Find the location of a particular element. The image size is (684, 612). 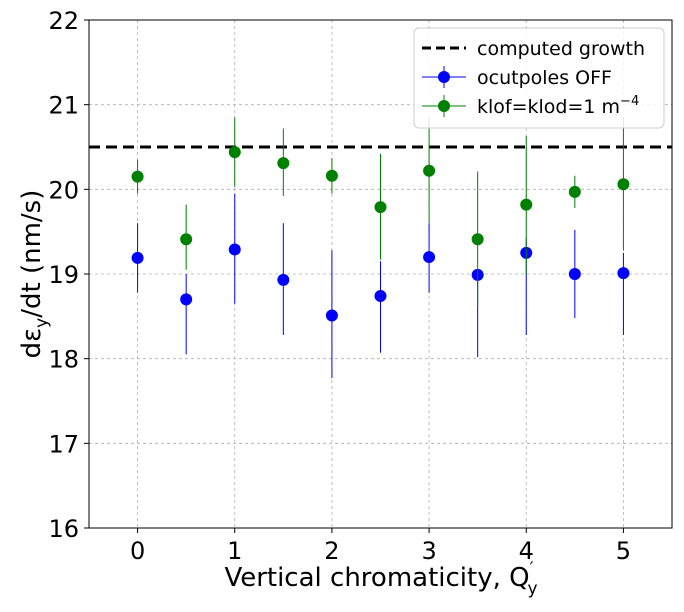

x-axis-label-sub: y is located at coordinates (532, 589).